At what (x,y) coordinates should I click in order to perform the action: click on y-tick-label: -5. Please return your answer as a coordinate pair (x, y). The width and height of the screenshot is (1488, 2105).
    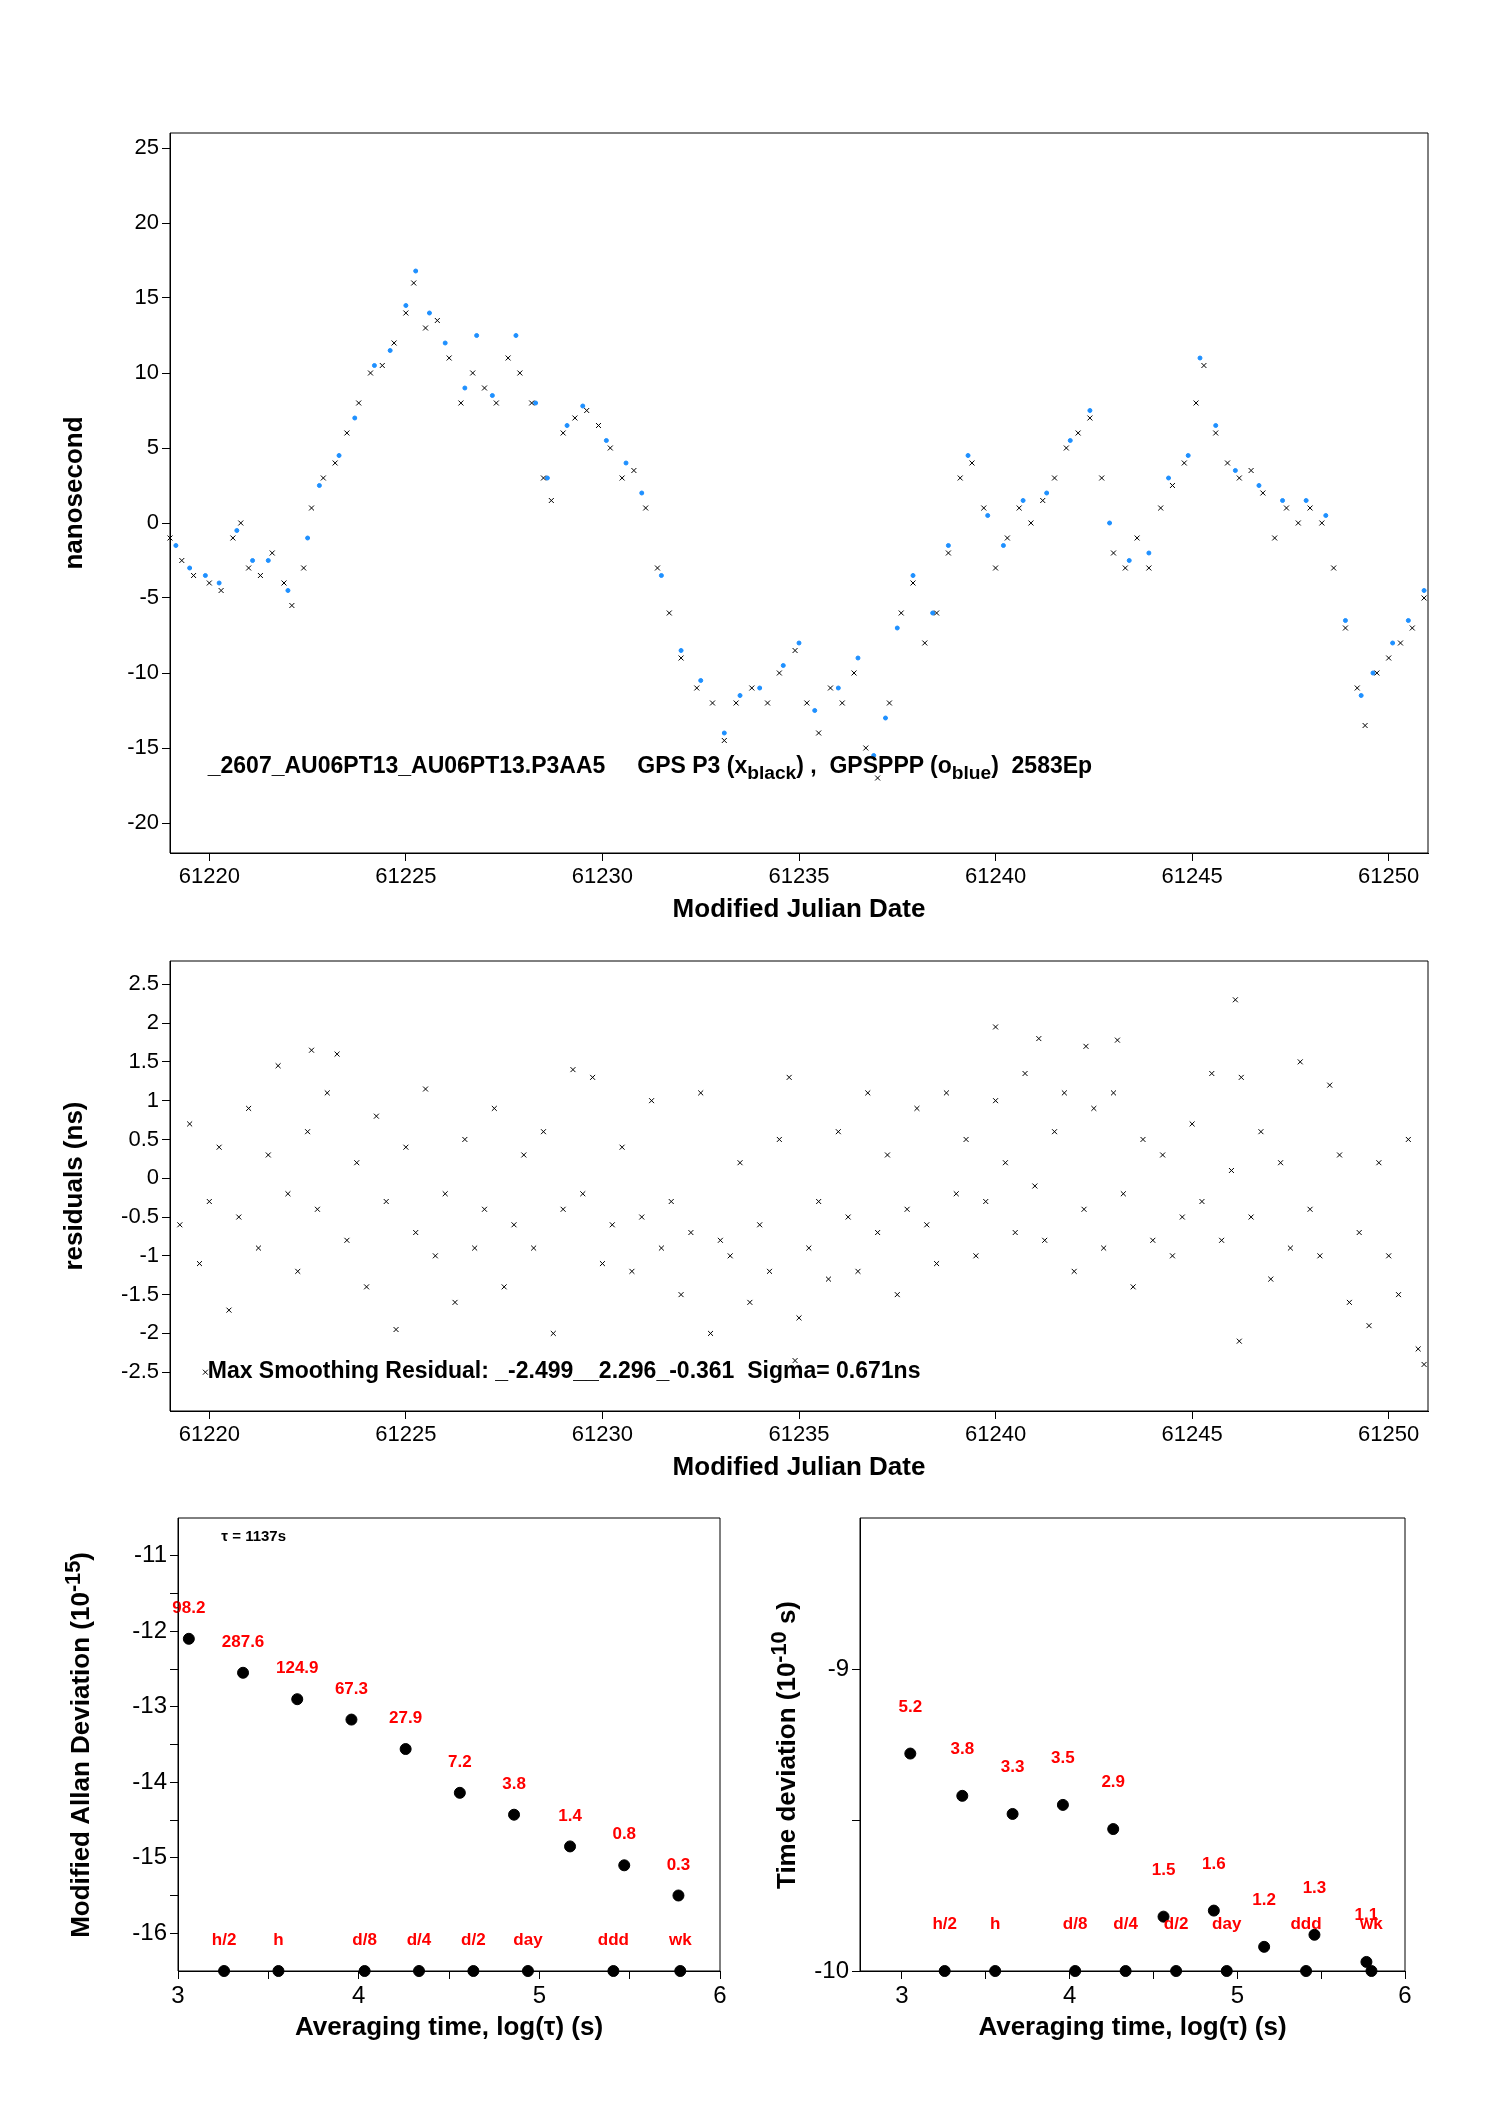
    Looking at the image, I should click on (149, 597).